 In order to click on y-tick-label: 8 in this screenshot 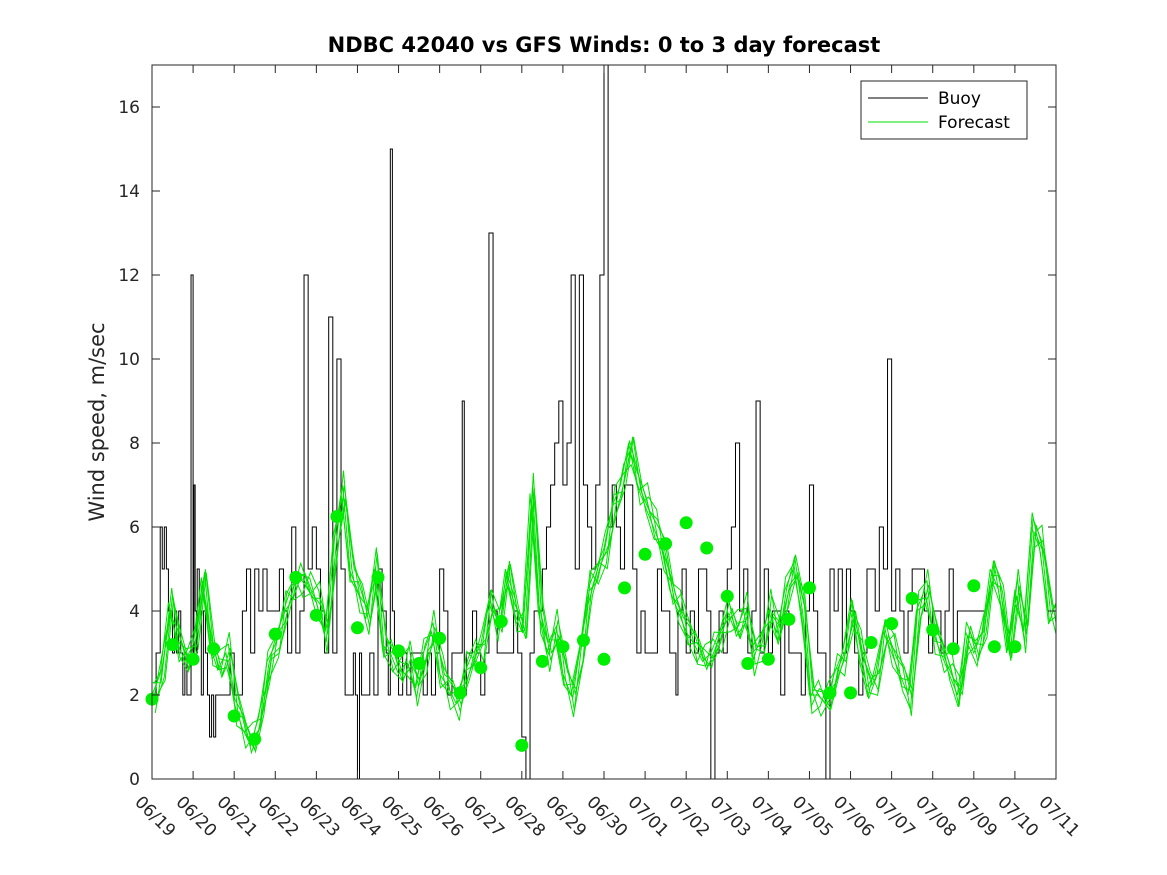, I will do `click(134, 444)`.